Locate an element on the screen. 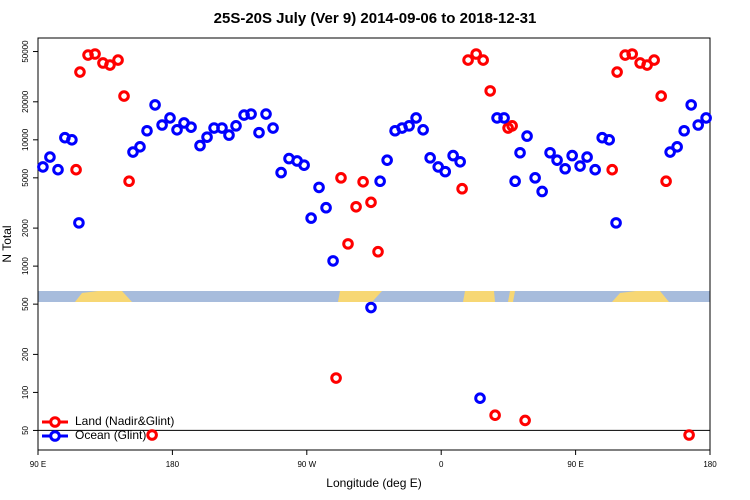 Image resolution: width=750 pixels, height=500 pixels. y-tick-label: 10000 is located at coordinates (25, 139).